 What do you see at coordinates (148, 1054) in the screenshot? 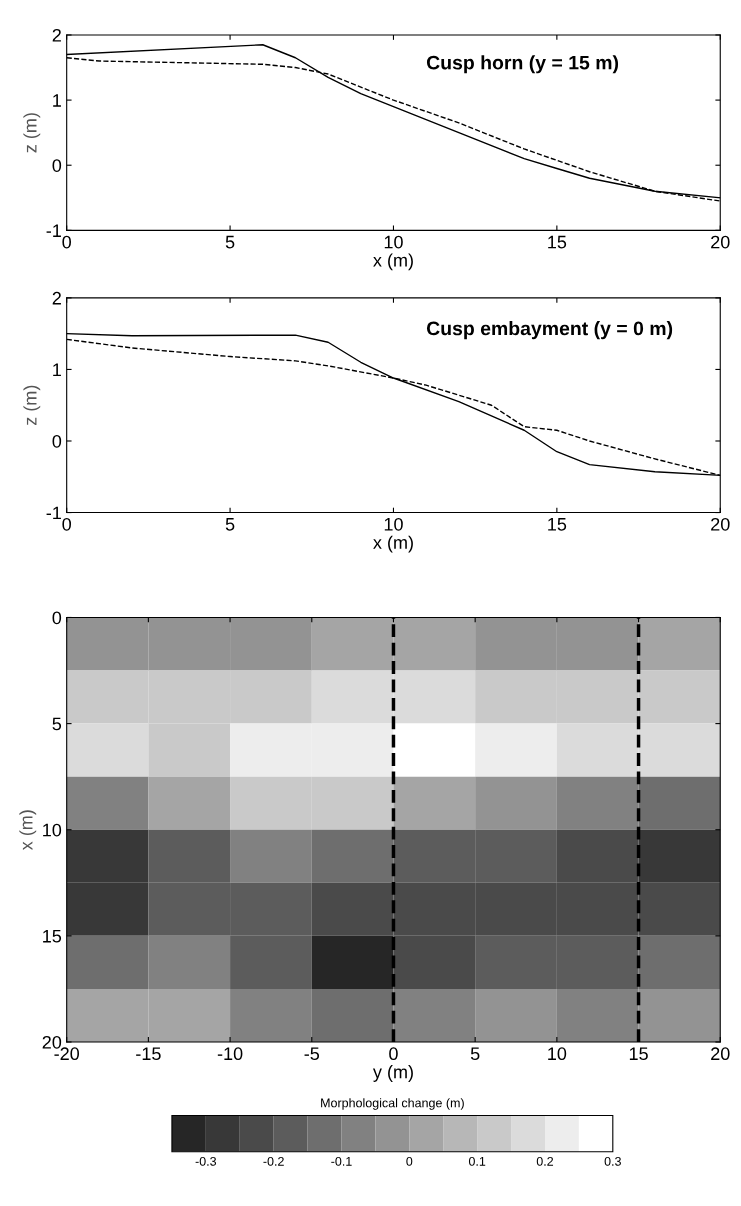
I see `x-tick-label: -15` at bounding box center [148, 1054].